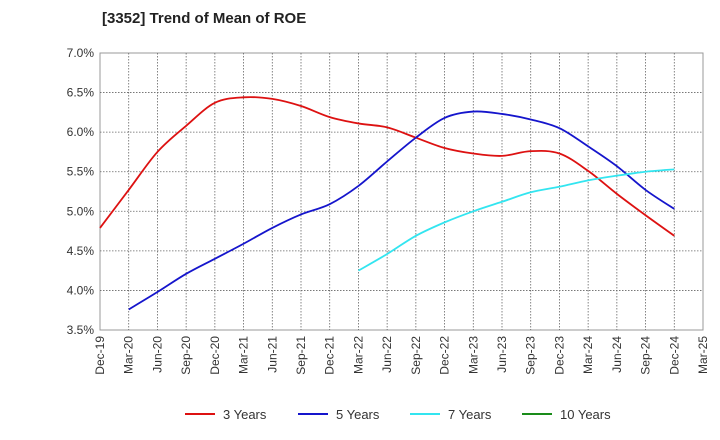 This screenshot has height=440, width=720. Describe the element at coordinates (81, 53) in the screenshot. I see `y-tick-label: 7.0%` at that location.